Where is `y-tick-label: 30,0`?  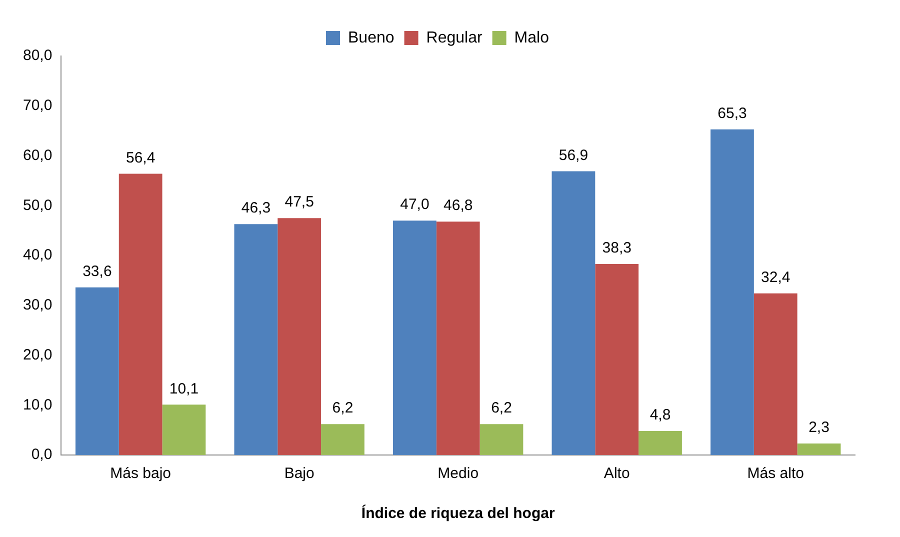 y-tick-label: 30,0 is located at coordinates (37, 305).